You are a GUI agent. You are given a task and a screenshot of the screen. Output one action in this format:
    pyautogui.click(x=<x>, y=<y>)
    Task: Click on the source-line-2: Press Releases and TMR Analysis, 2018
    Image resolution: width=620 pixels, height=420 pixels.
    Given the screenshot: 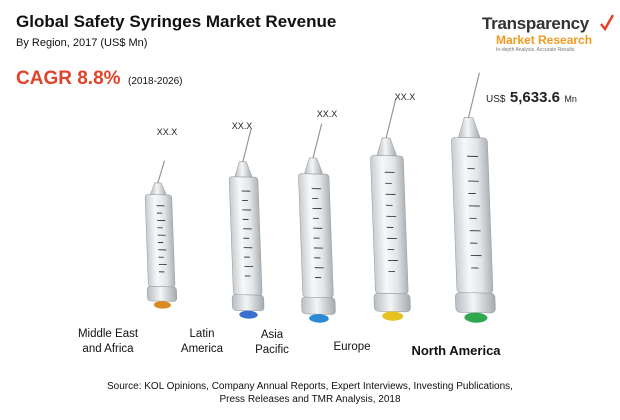 What is the action you would take?
    pyautogui.click(x=310, y=399)
    